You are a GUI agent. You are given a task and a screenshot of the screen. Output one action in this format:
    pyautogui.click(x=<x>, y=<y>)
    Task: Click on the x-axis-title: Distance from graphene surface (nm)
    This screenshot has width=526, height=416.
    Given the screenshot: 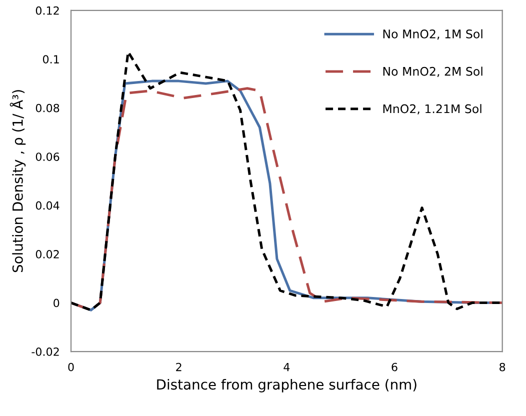 What is the action you would take?
    pyautogui.click(x=286, y=385)
    